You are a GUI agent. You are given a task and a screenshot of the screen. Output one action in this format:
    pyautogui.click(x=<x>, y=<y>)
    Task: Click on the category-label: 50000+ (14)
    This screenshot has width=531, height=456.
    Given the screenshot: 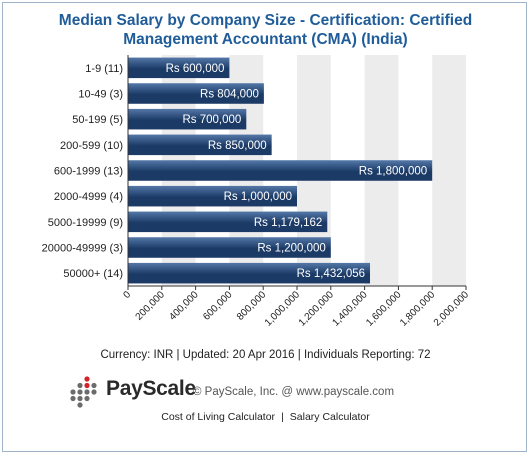 What is the action you would take?
    pyautogui.click(x=93, y=274)
    